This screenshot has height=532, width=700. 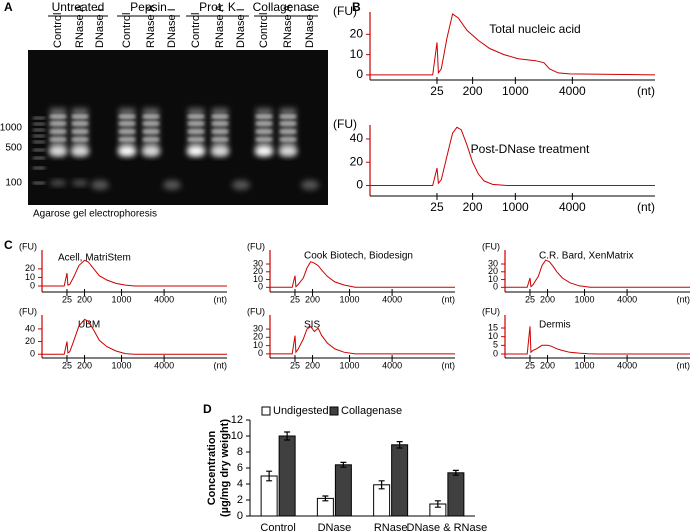 I want to click on legend-label: Collagenase, so click(x=371, y=411).